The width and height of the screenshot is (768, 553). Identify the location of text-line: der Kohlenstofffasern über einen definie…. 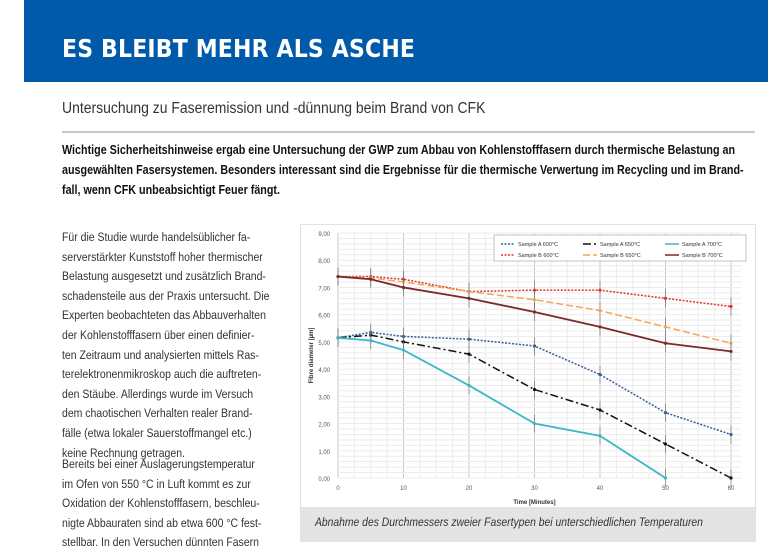
(158, 334).